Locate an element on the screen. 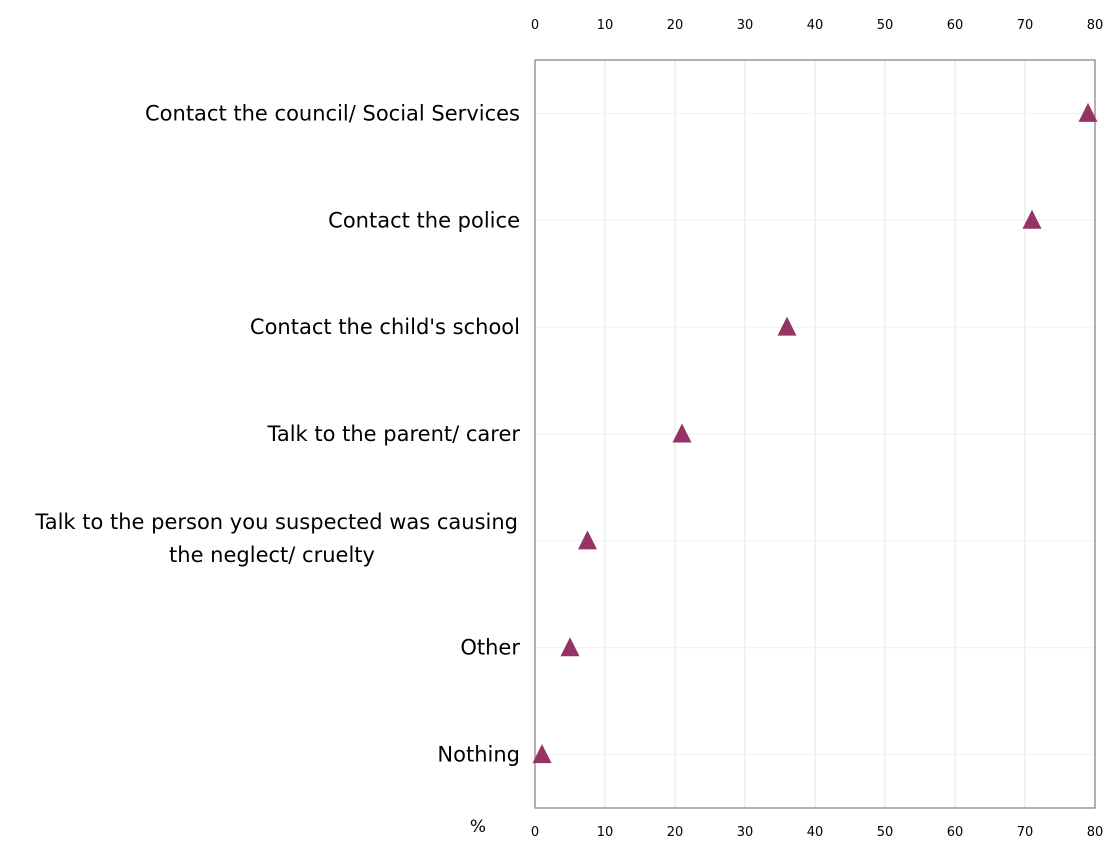  x-tick-label-bottom: 50 is located at coordinates (885, 832).